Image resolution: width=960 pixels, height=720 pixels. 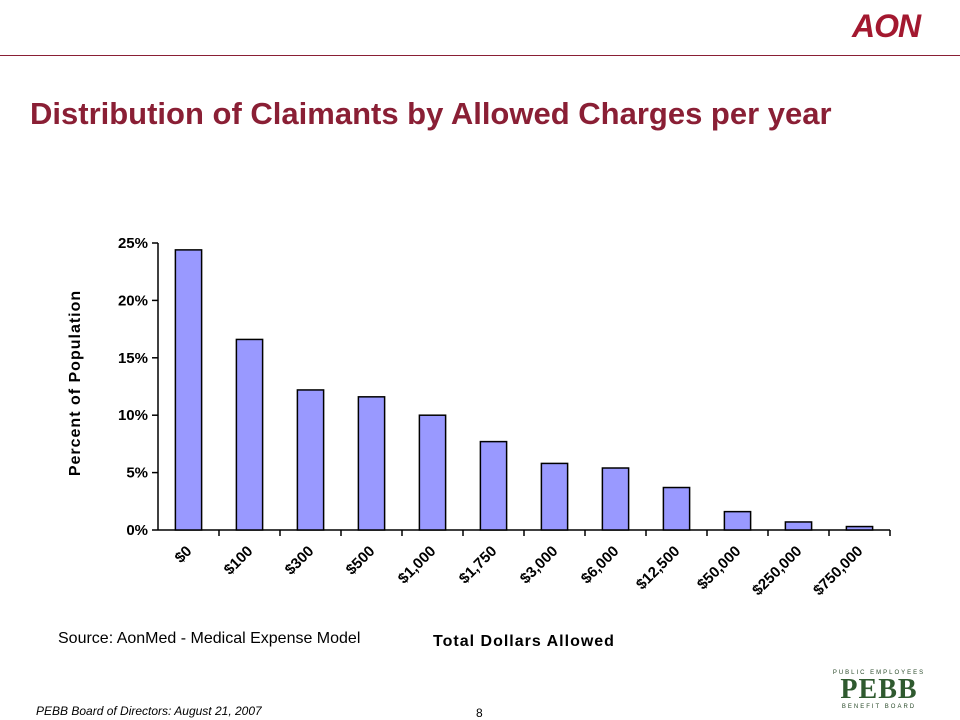 I want to click on aon-logo: AON, so click(x=886, y=26).